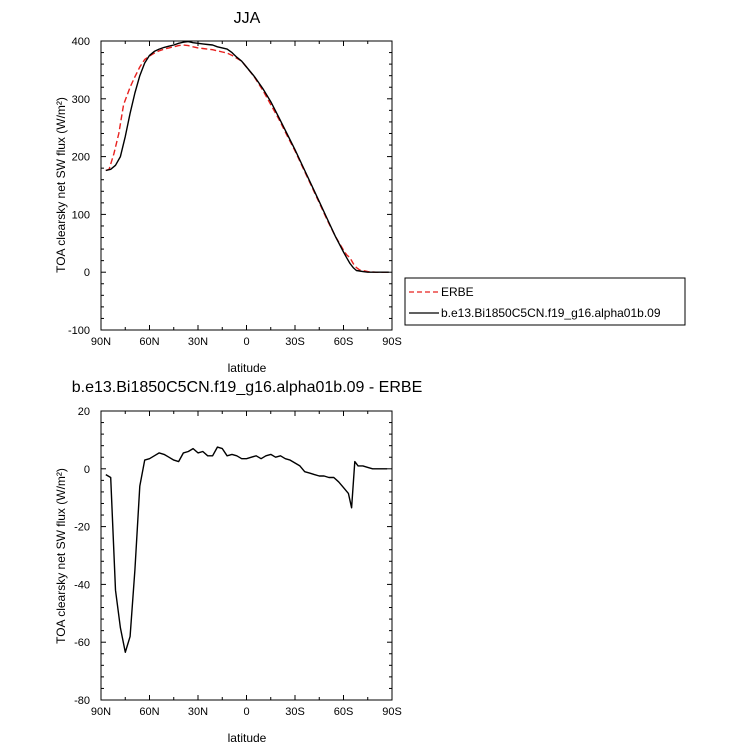 This screenshot has width=733, height=748. Describe the element at coordinates (198, 342) in the screenshot. I see `top-x-tick-label: 30N` at that location.